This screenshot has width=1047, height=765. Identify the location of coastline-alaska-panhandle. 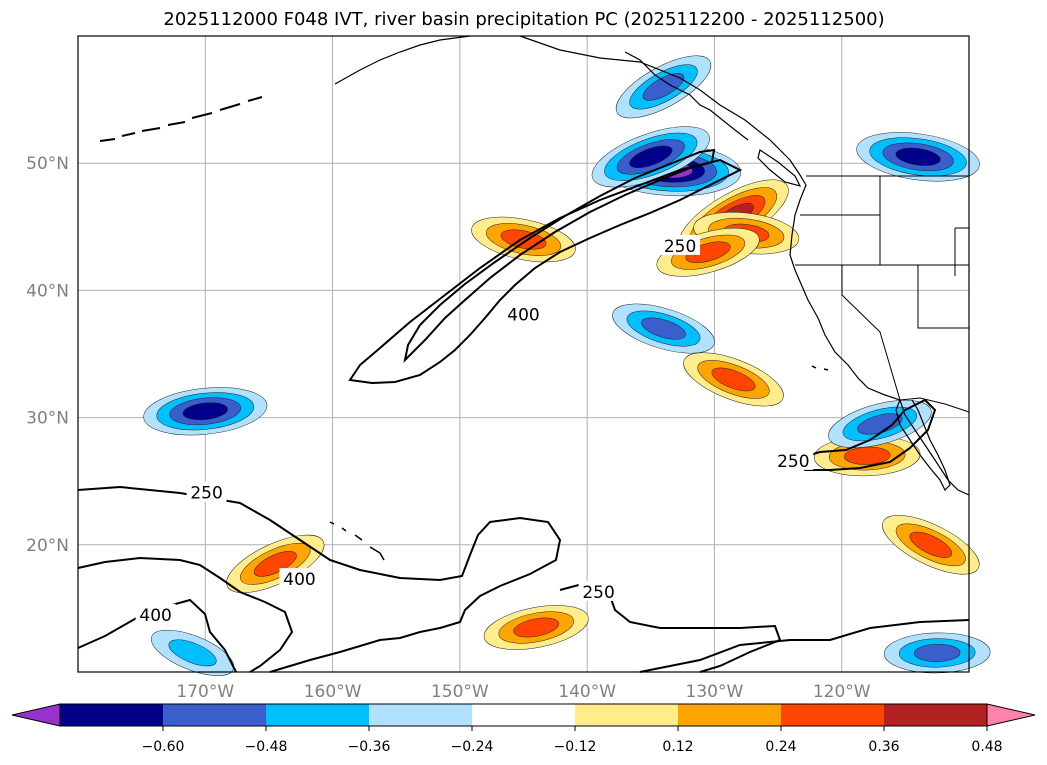
(686, 96).